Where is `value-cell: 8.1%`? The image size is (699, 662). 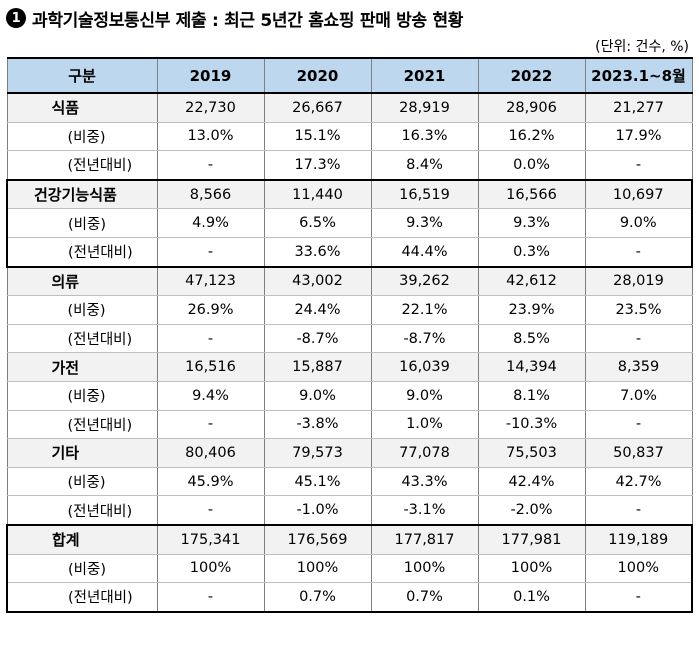 value-cell: 8.1% is located at coordinates (531, 396).